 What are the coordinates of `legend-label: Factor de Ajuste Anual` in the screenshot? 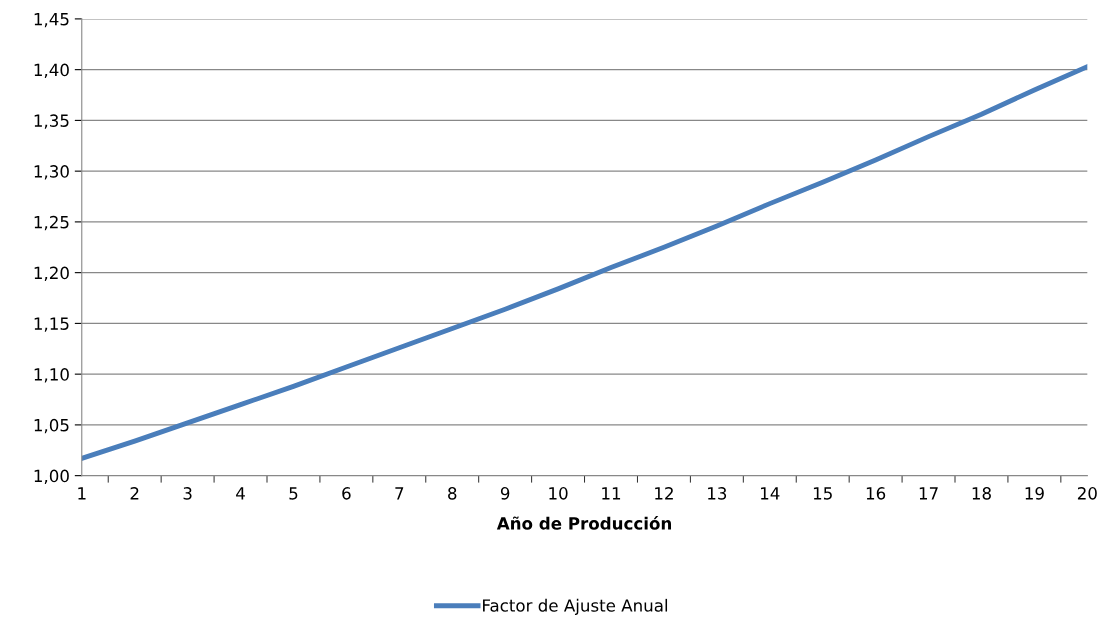 It's located at (575, 606).